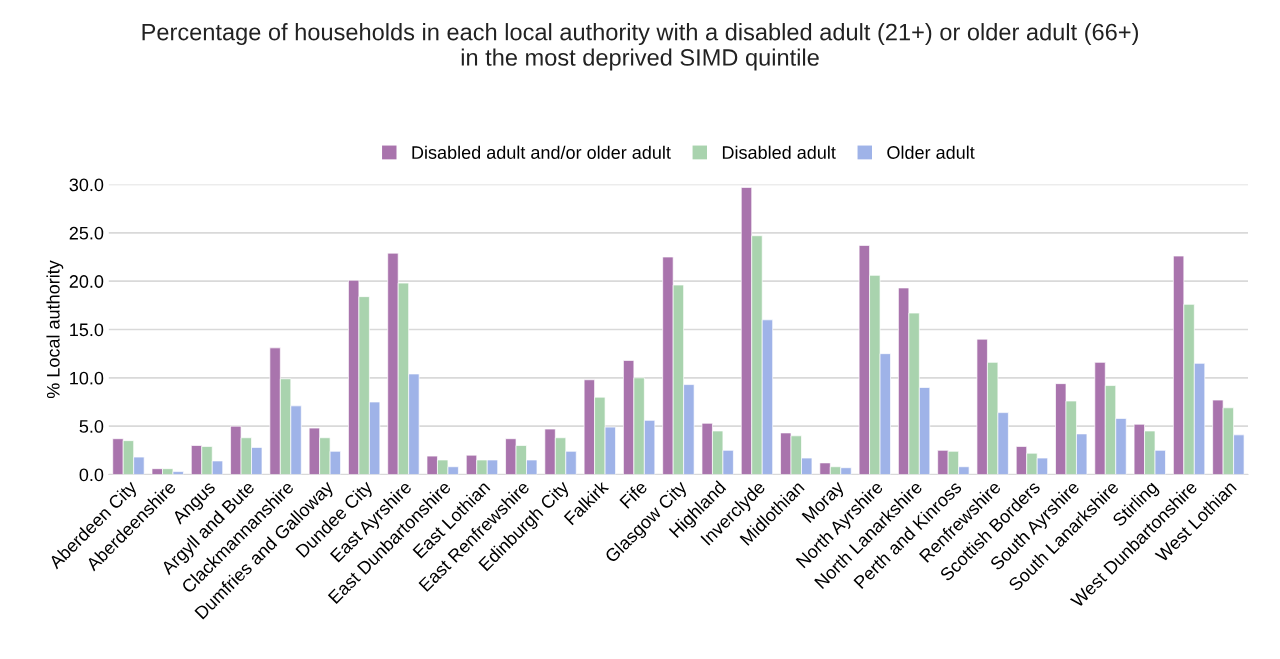 The height and width of the screenshot is (659, 1280). What do you see at coordinates (87, 330) in the screenshot?
I see `y-tick-label: 15.0` at bounding box center [87, 330].